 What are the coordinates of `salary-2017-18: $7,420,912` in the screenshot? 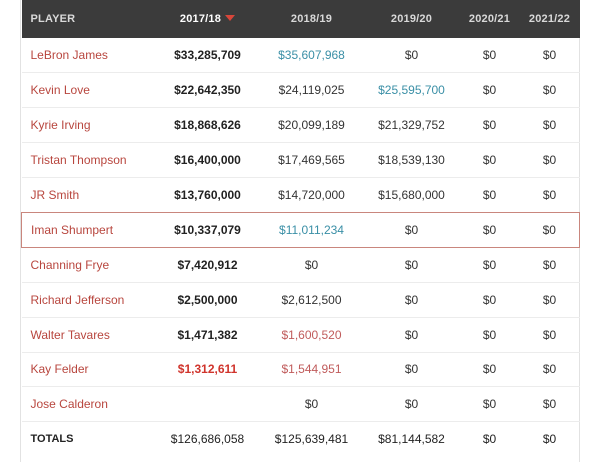 It's located at (207, 264).